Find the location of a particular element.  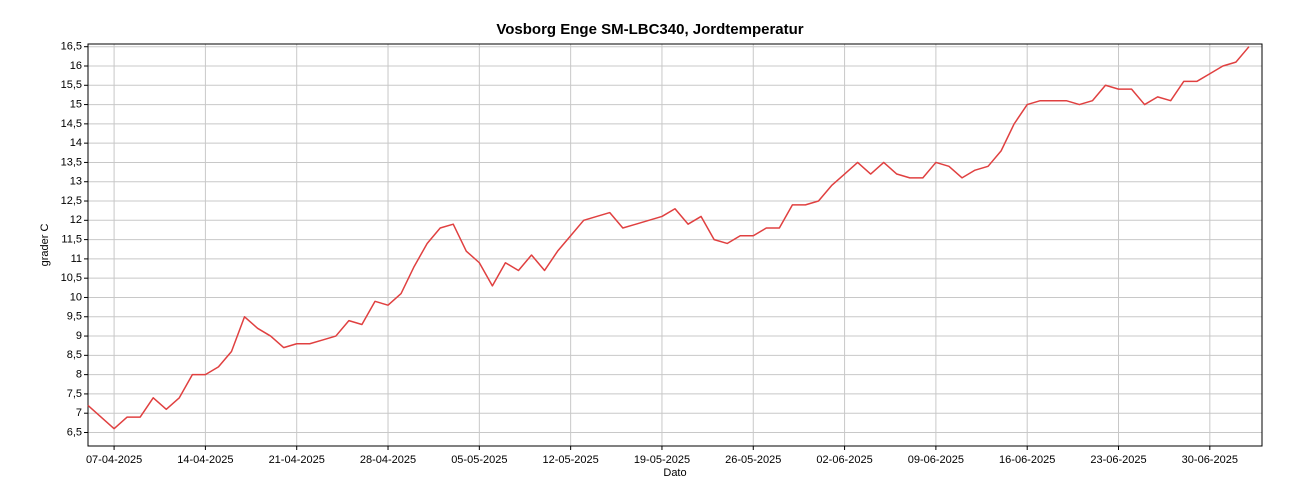

y-tick-label: 9,5 is located at coordinates (74, 317).